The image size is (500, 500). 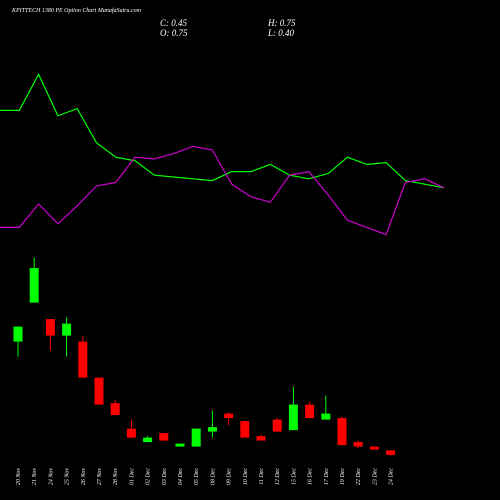 What do you see at coordinates (165, 476) in the screenshot?
I see `x-tick-label: 03 Dec` at bounding box center [165, 476].